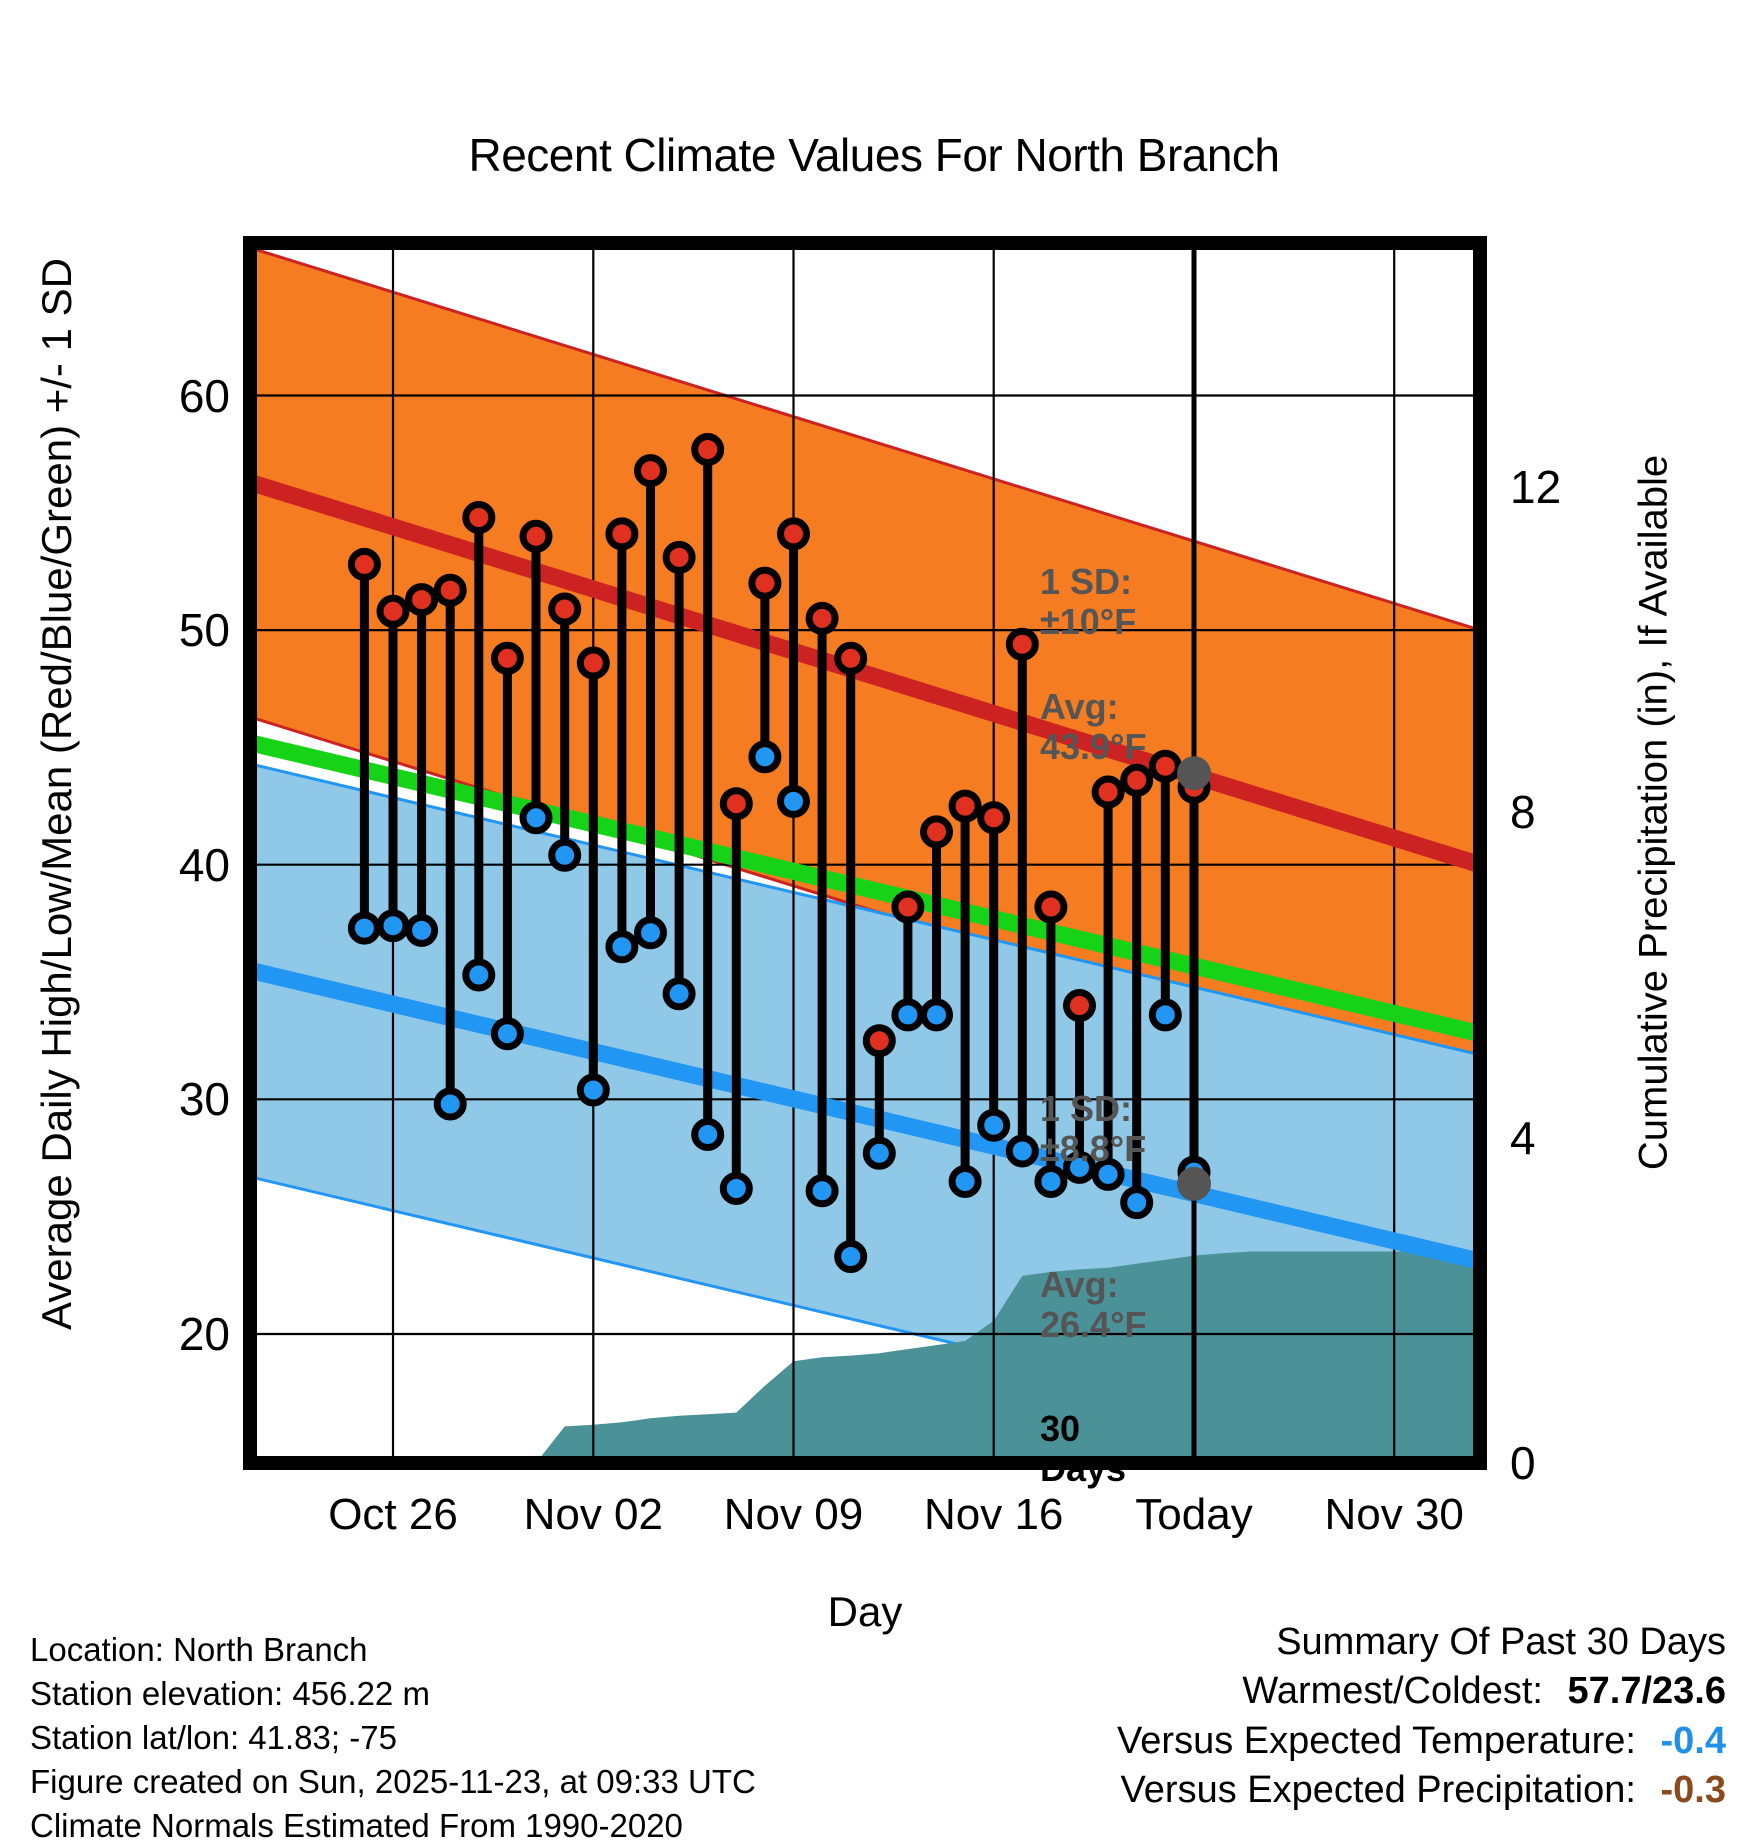 The width and height of the screenshot is (1748, 1847). Describe the element at coordinates (1421, 1642) in the screenshot. I see `summary-heading: Summary Of Past 30 Days` at that location.